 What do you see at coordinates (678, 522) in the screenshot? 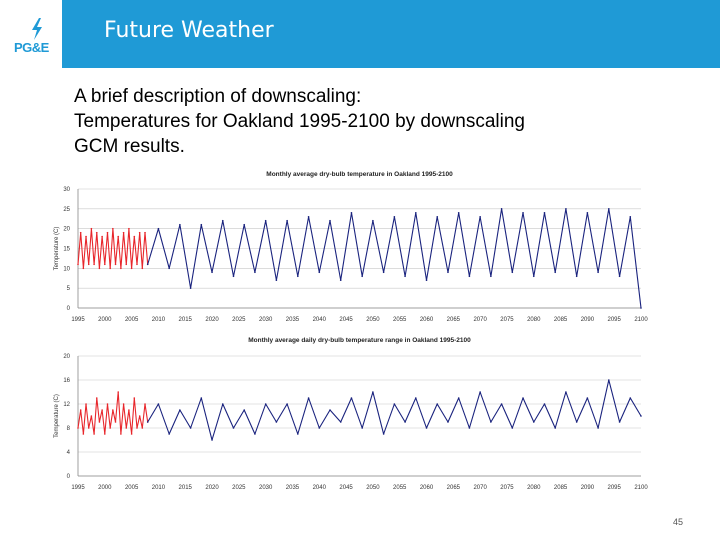
I see `page-number: 45` at bounding box center [678, 522].